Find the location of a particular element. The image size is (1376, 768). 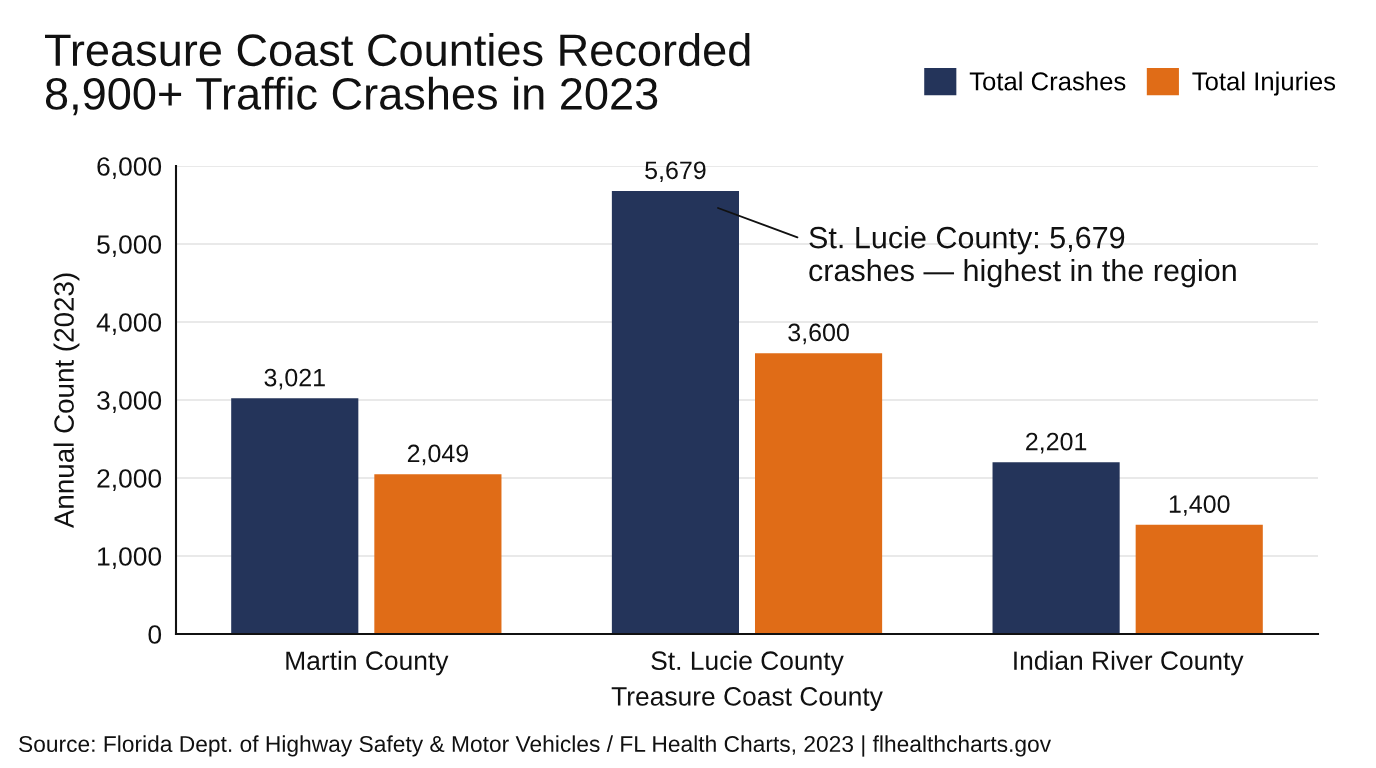

legend-label: Total Crashes is located at coordinates (1047, 81).